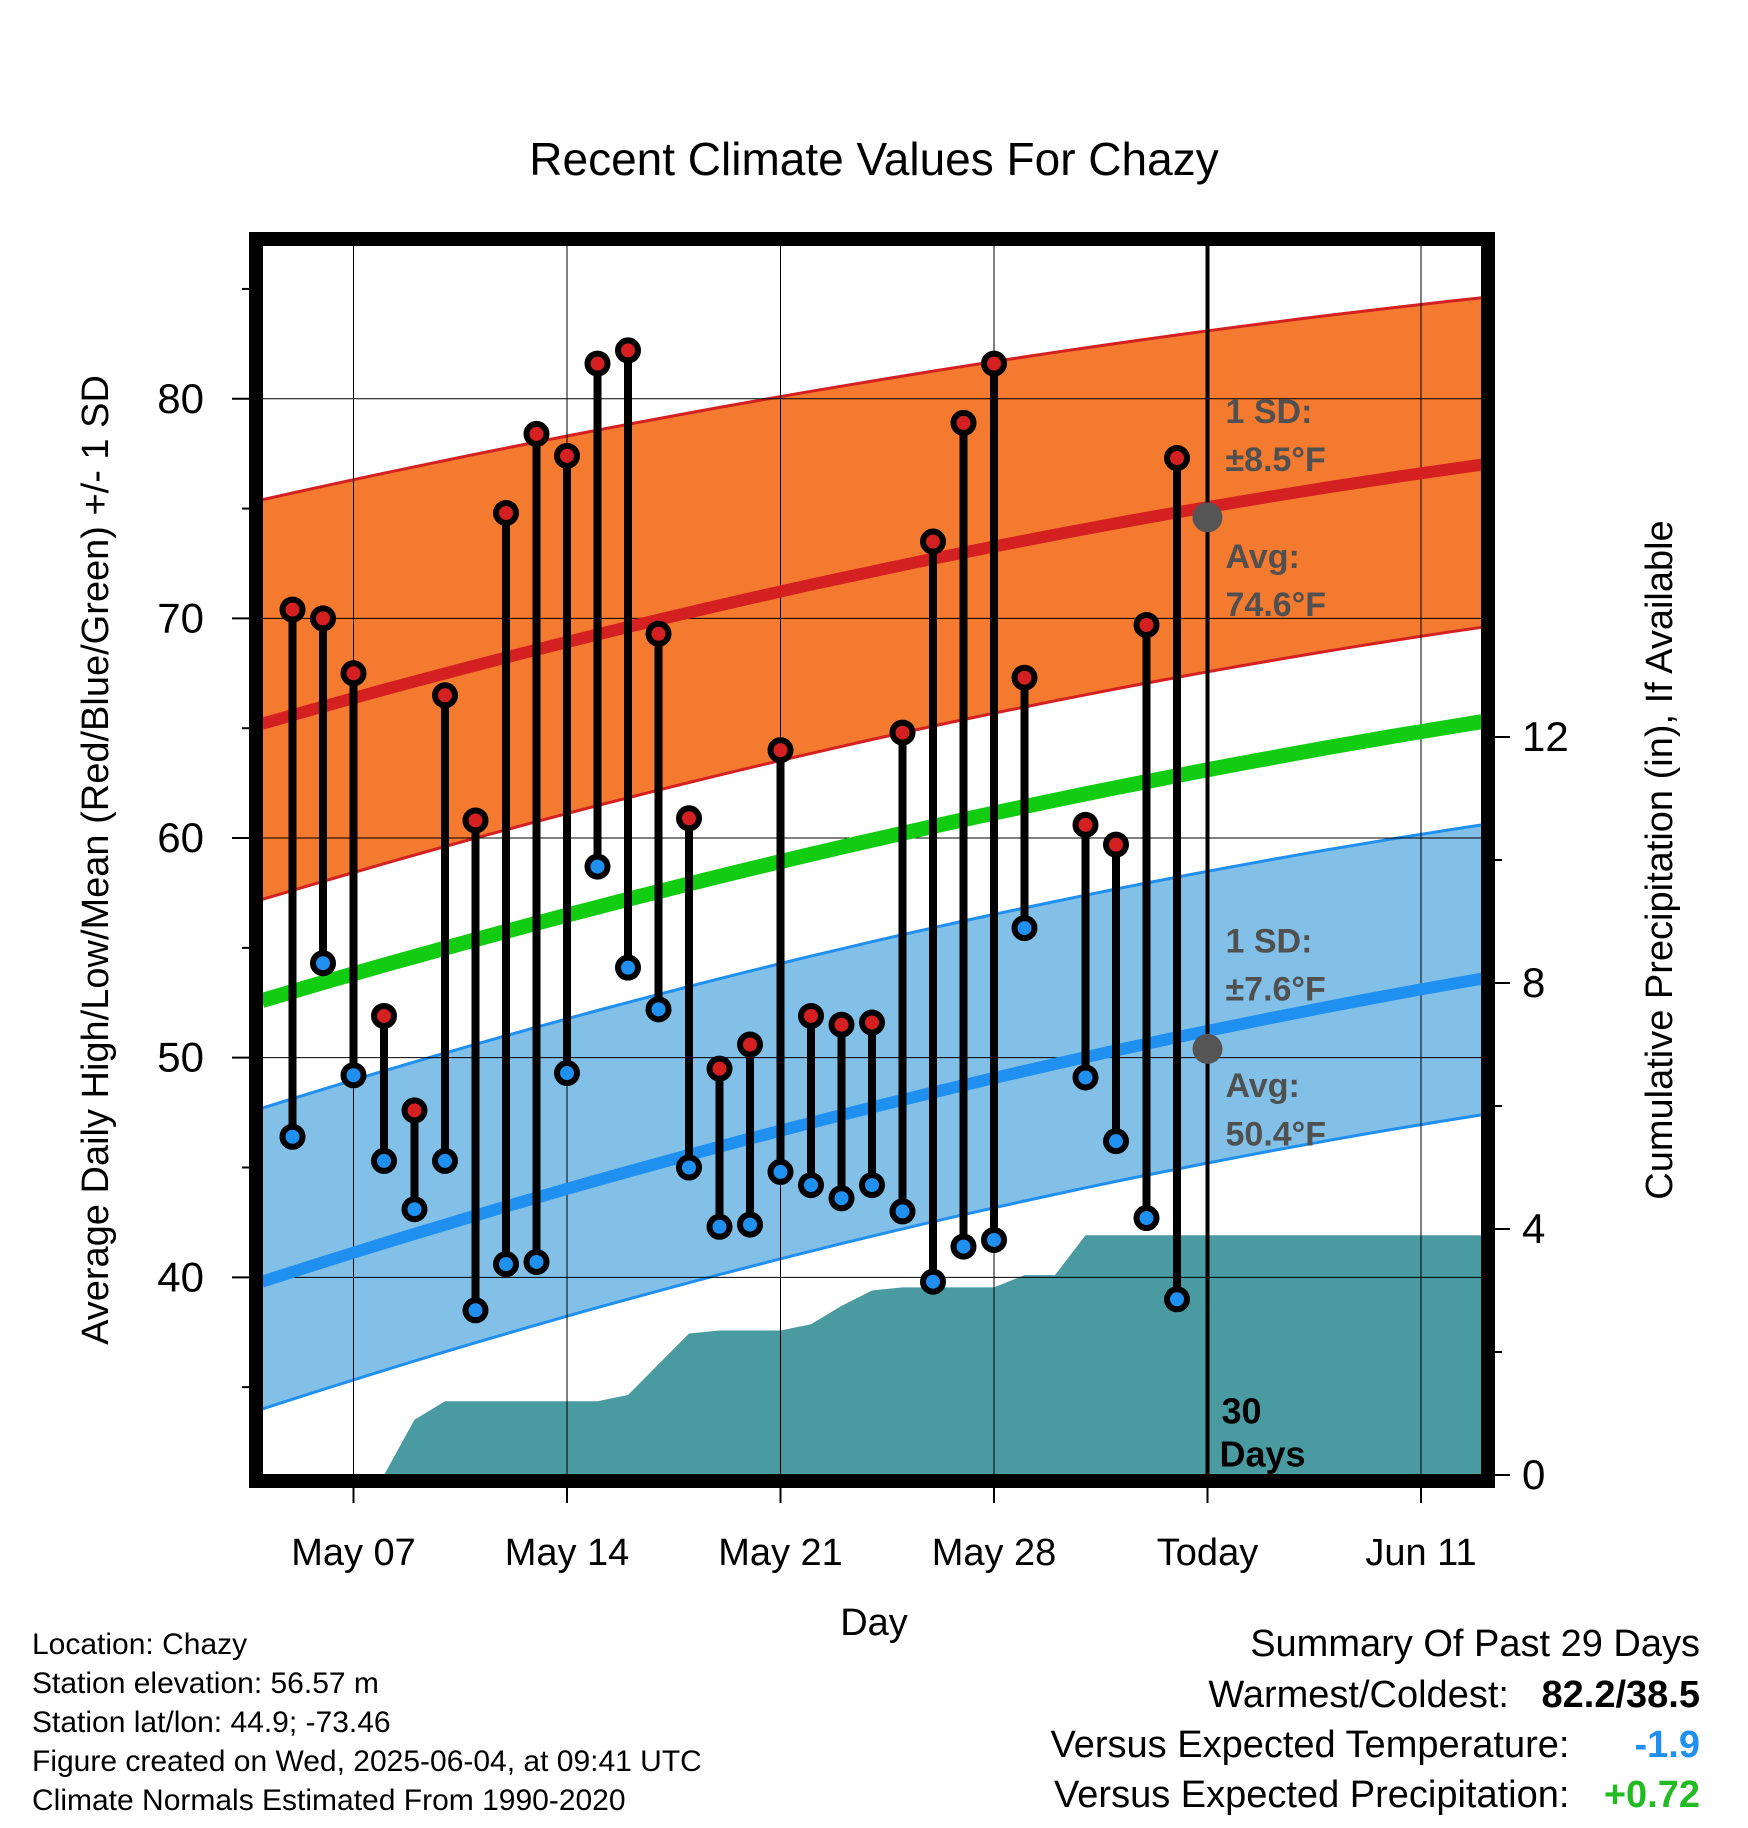 Image resolution: width=1748 pixels, height=1828 pixels. Describe the element at coordinates (180, 1057) in the screenshot. I see `y-left-tick-label: 50` at that location.